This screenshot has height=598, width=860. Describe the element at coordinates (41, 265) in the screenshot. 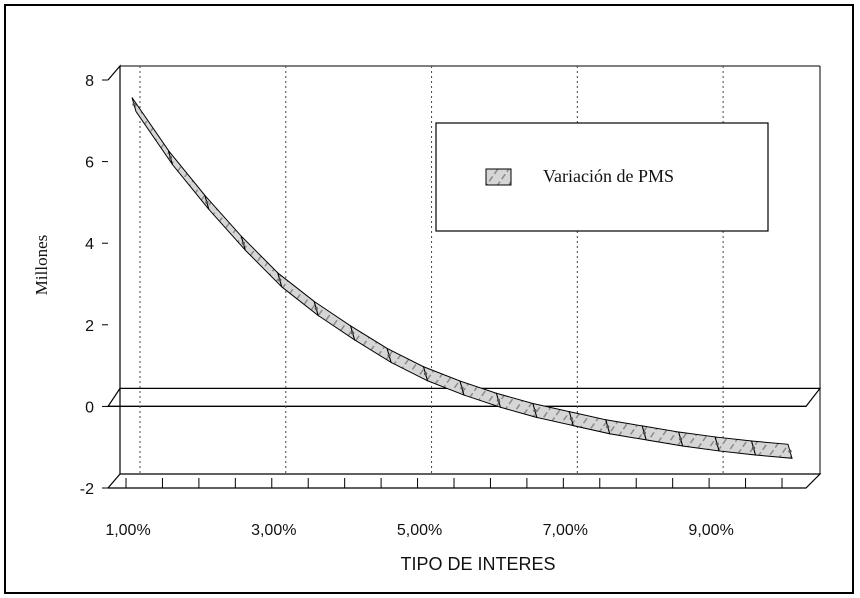

I see `y-axis-title: Millones` at that location.